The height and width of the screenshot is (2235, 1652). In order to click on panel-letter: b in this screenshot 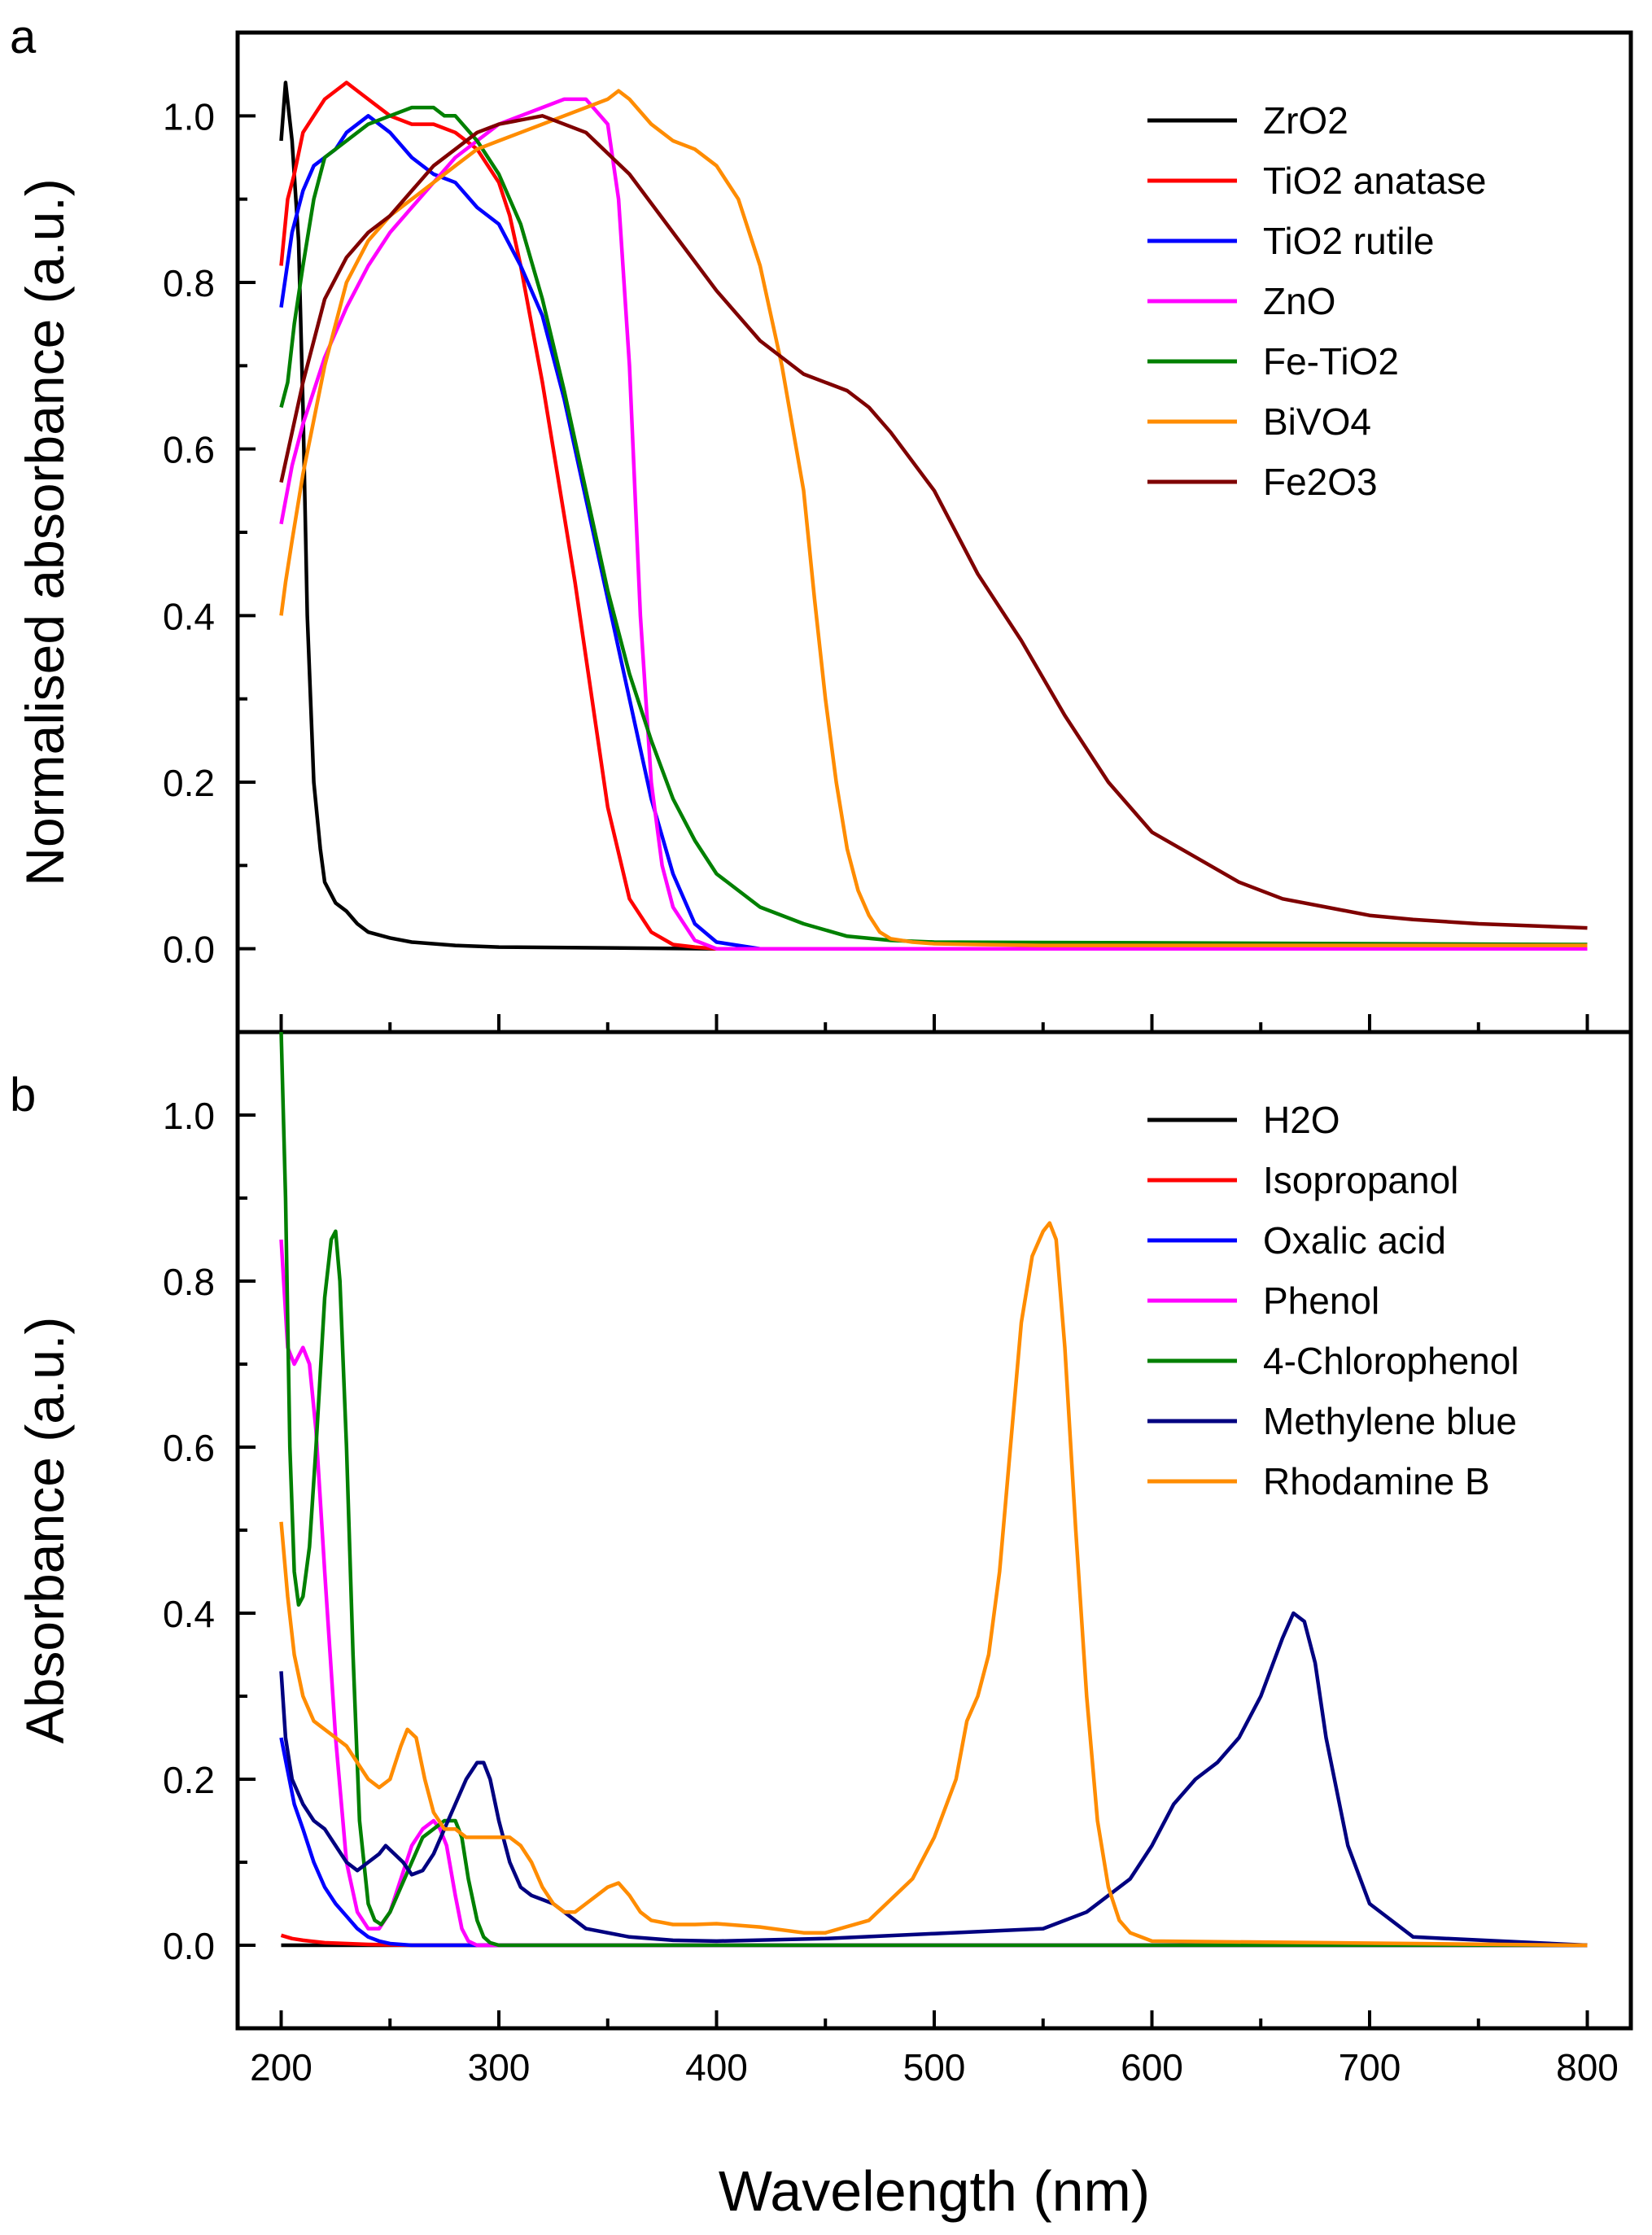, I will do `click(23, 1095)`.